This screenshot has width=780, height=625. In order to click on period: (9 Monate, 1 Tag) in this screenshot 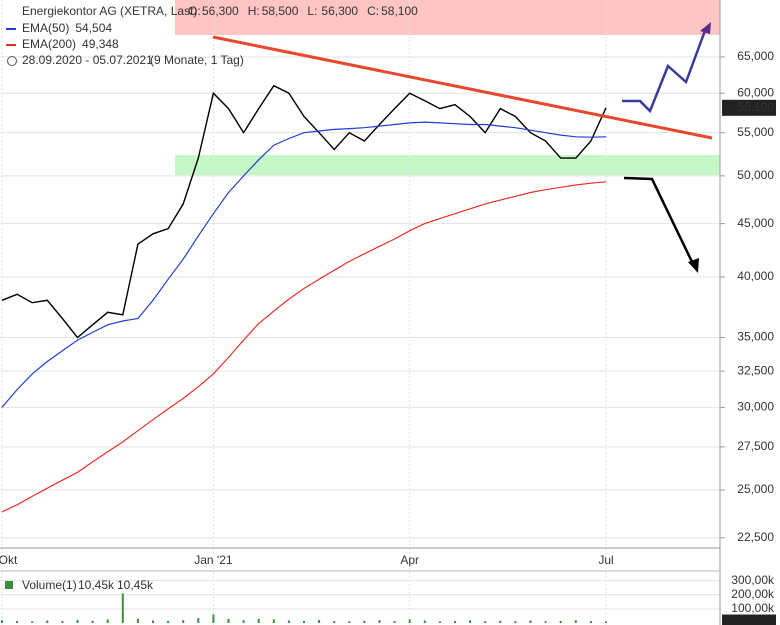, I will do `click(197, 60)`.